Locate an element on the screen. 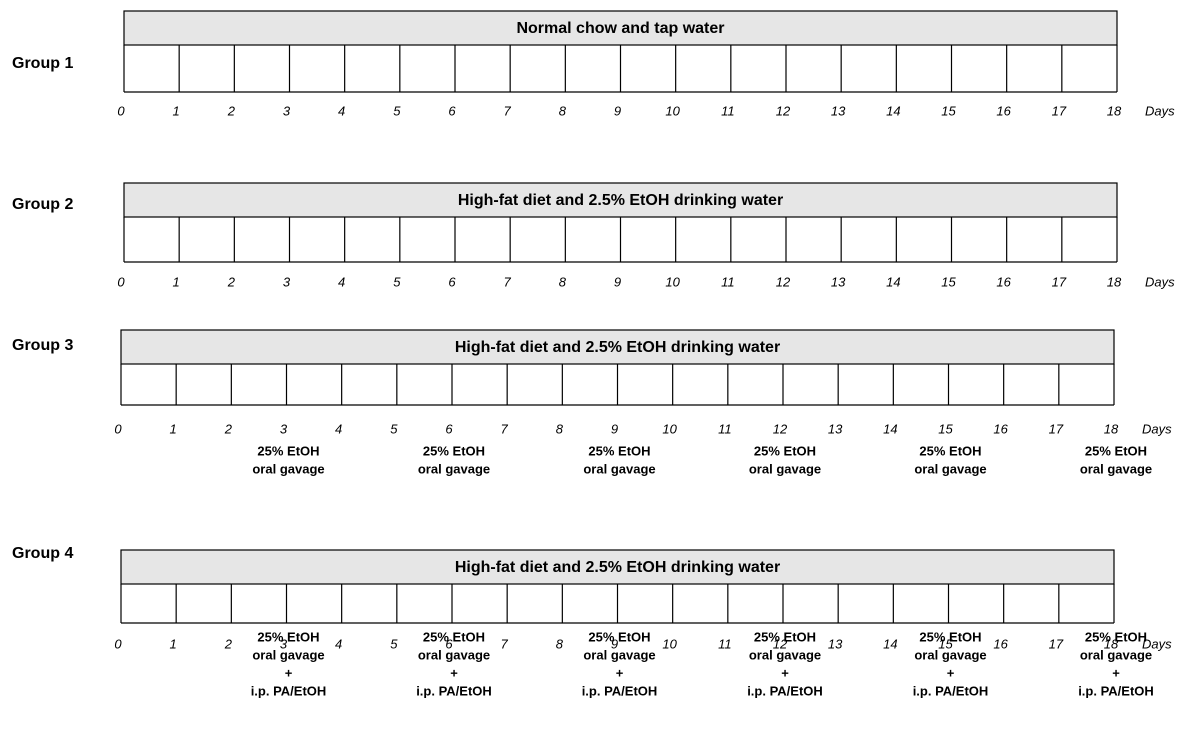 Image resolution: width=1182 pixels, height=733 pixels. group-label: Group 3 is located at coordinates (42, 345).